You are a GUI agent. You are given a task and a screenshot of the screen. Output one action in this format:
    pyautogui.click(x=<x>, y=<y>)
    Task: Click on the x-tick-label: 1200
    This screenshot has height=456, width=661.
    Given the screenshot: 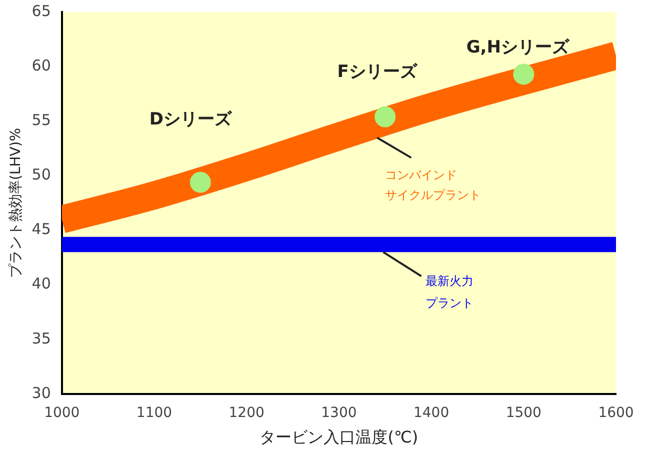 What is the action you would take?
    pyautogui.click(x=246, y=413)
    